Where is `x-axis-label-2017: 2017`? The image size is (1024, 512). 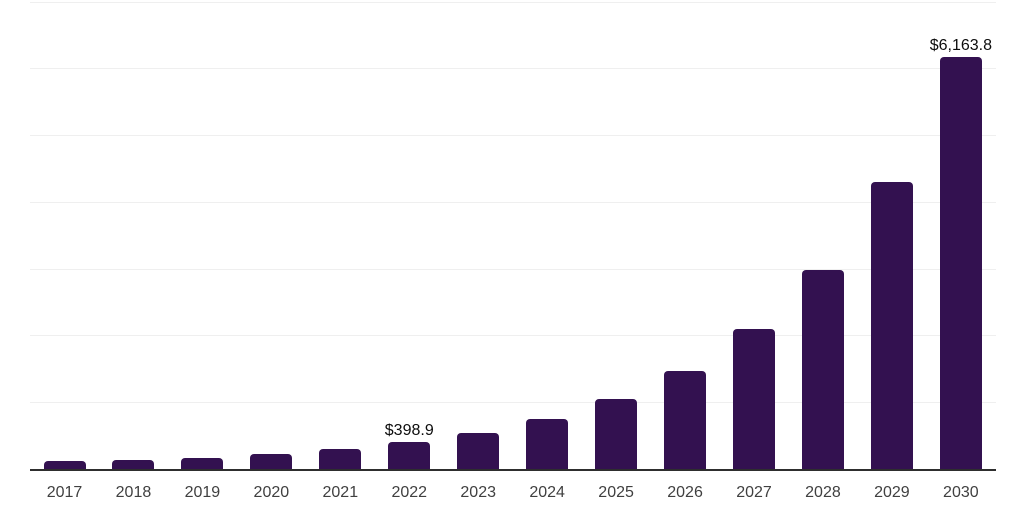 x-axis-label-2017: 2017 is located at coordinates (64, 492).